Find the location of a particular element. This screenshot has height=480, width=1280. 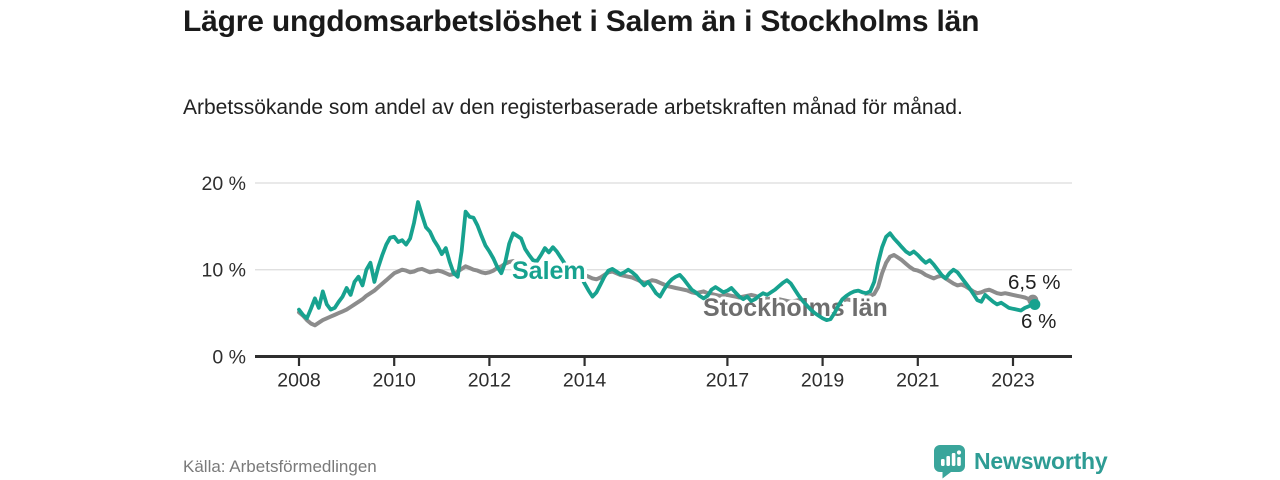

newsworthy-logo-text: Newsworthy is located at coordinates (1041, 461).